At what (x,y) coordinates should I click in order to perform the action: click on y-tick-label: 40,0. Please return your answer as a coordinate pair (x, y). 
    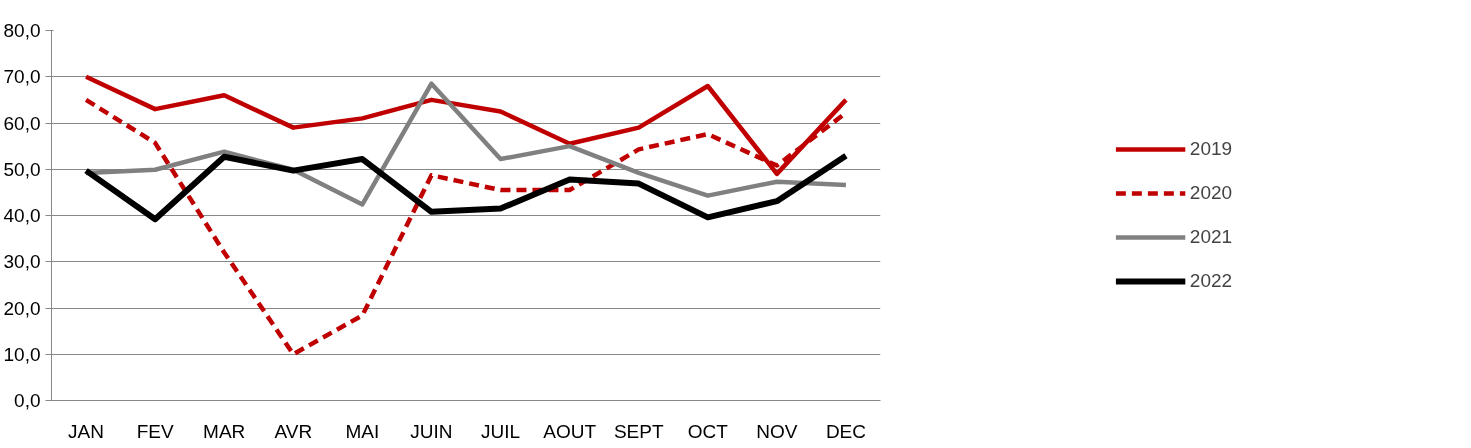
    Looking at the image, I should click on (22, 215).